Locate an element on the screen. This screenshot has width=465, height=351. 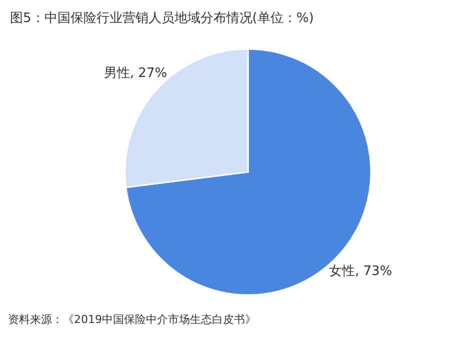
slice-label: 男性, 27% is located at coordinates (136, 73).